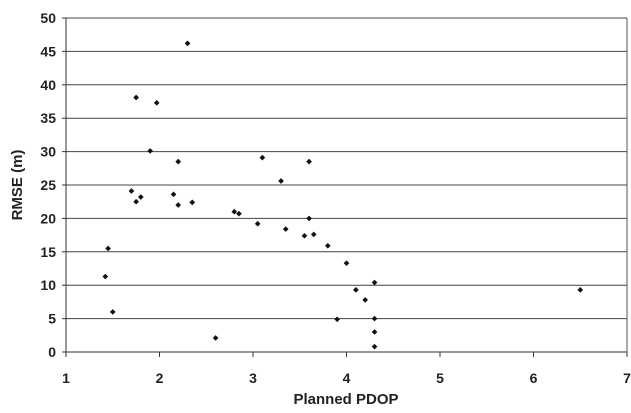 This screenshot has width=631, height=413. What do you see at coordinates (17, 185) in the screenshot?
I see `y-axis-title: RMSE (m)` at bounding box center [17, 185].